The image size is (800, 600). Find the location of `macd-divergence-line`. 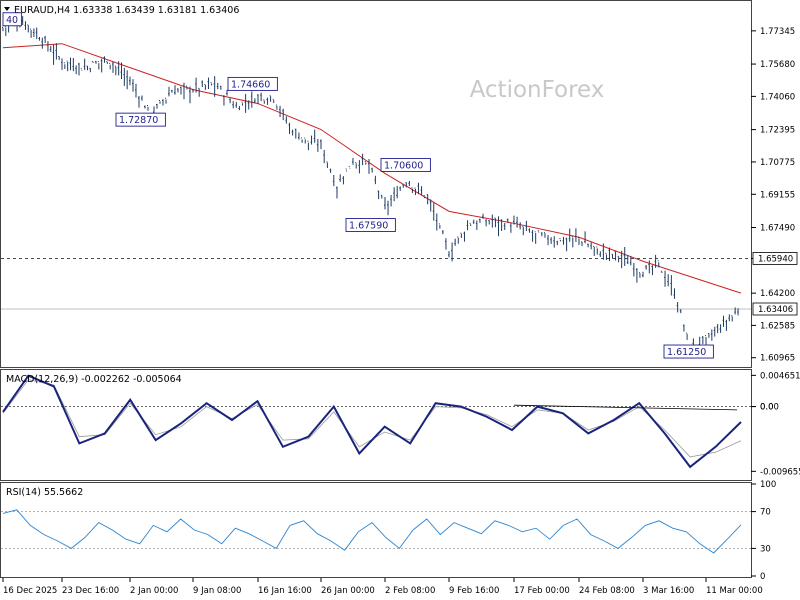

macd-divergence-line is located at coordinates (625, 407).